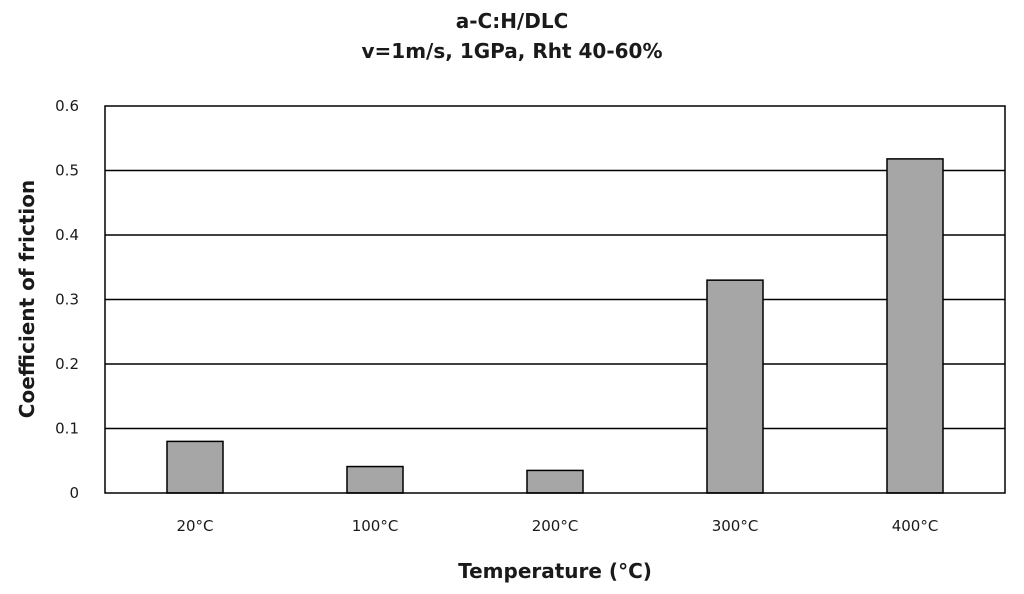  What do you see at coordinates (915, 526) in the screenshot?
I see `x-tick-label: 400°C` at bounding box center [915, 526].